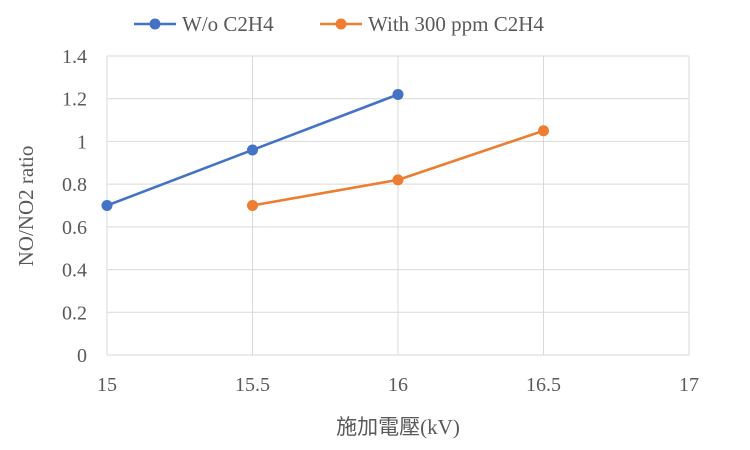 This screenshot has height=450, width=750. What do you see at coordinates (252, 385) in the screenshot?
I see `x-tick-label: 15.5` at bounding box center [252, 385].